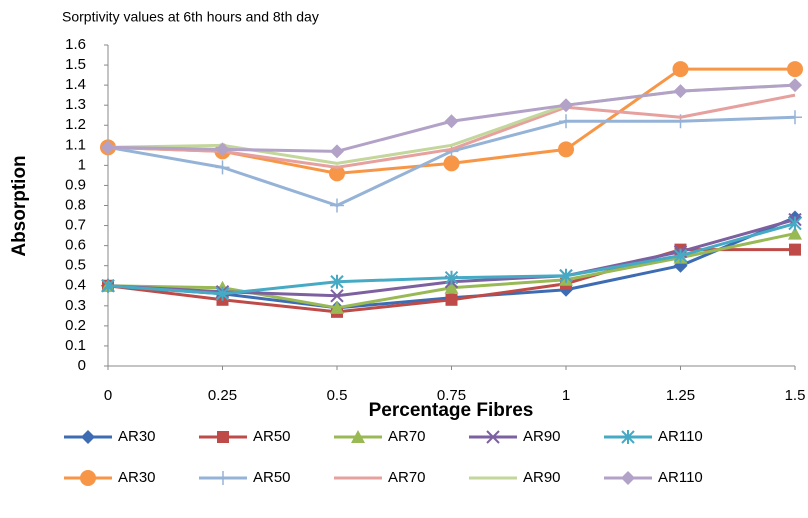 The width and height of the screenshot is (808, 518). I want to click on x-tick-label: 1, so click(566, 395).